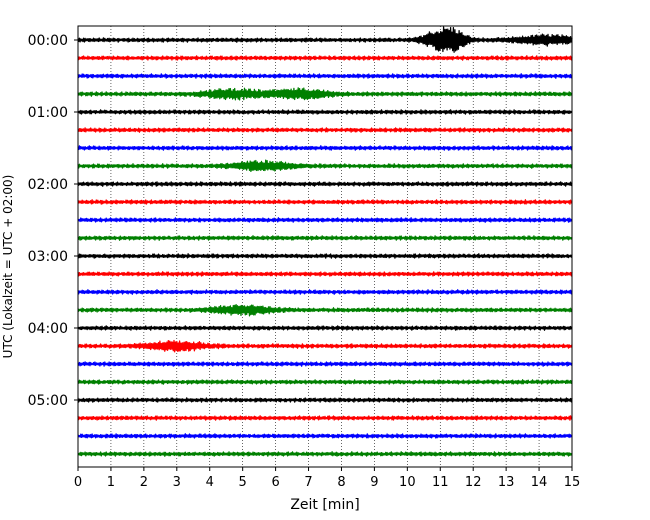 This screenshot has height=520, width=650. Describe the element at coordinates (144, 482) in the screenshot. I see `x-tick-label: 2` at that location.